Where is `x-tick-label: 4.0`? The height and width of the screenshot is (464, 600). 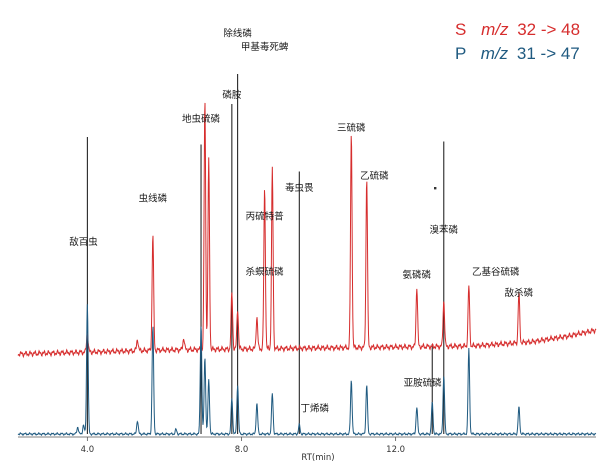
x-tick-label: 4.0 is located at coordinates (88, 450).